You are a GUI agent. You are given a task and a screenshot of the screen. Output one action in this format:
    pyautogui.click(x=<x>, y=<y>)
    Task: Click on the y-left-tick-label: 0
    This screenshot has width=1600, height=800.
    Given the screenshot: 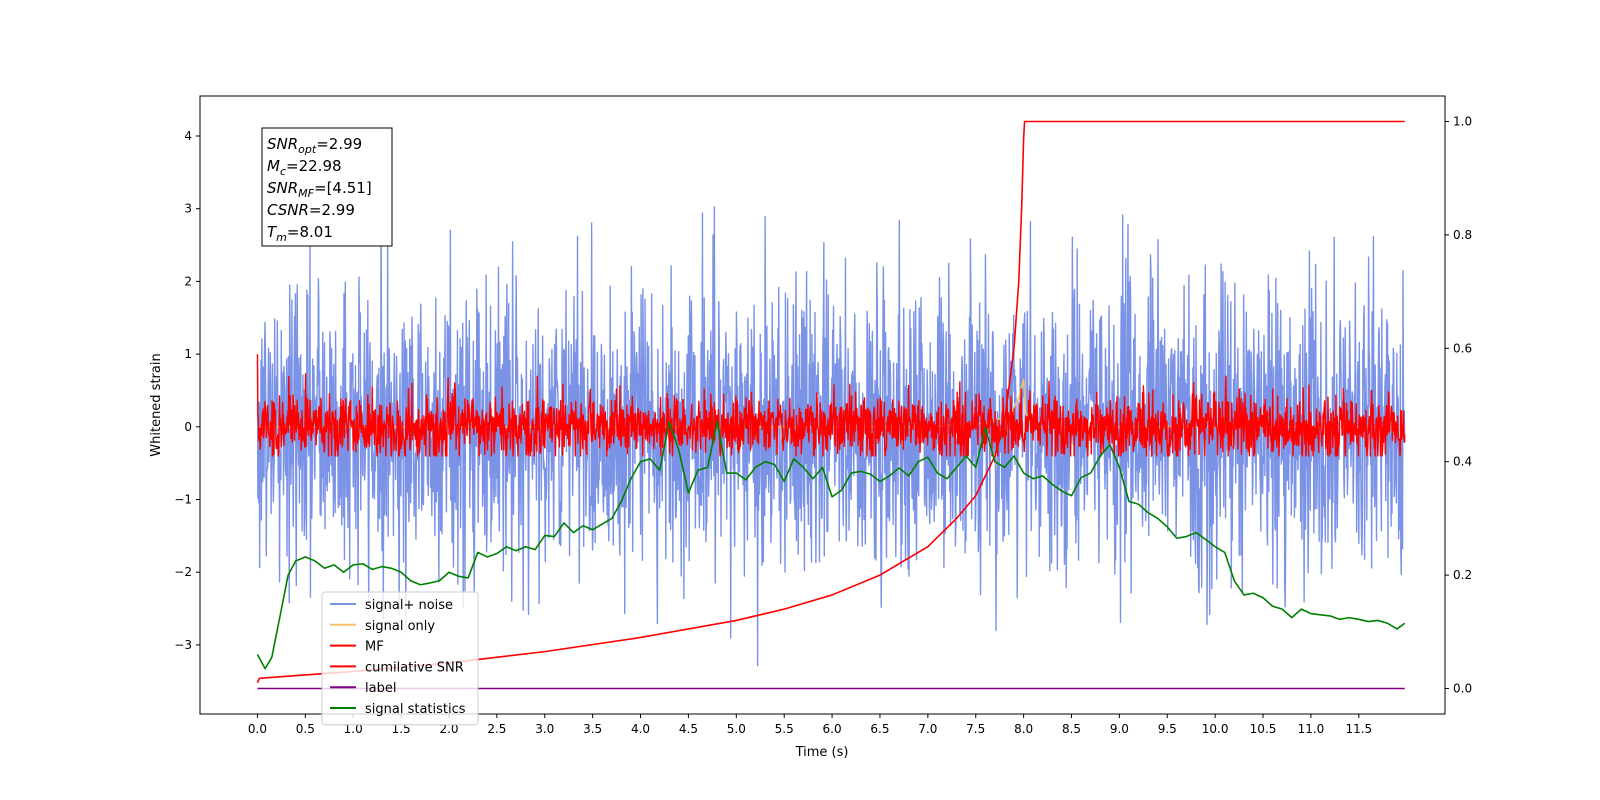 What is the action you would take?
    pyautogui.click(x=188, y=427)
    